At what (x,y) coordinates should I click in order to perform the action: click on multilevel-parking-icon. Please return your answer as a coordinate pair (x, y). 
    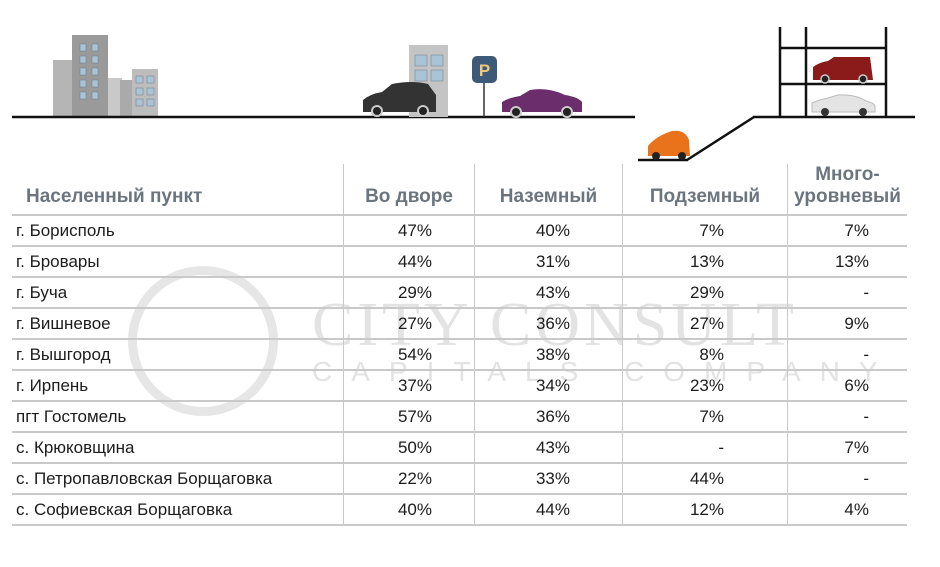
    Looking at the image, I should click on (833, 72).